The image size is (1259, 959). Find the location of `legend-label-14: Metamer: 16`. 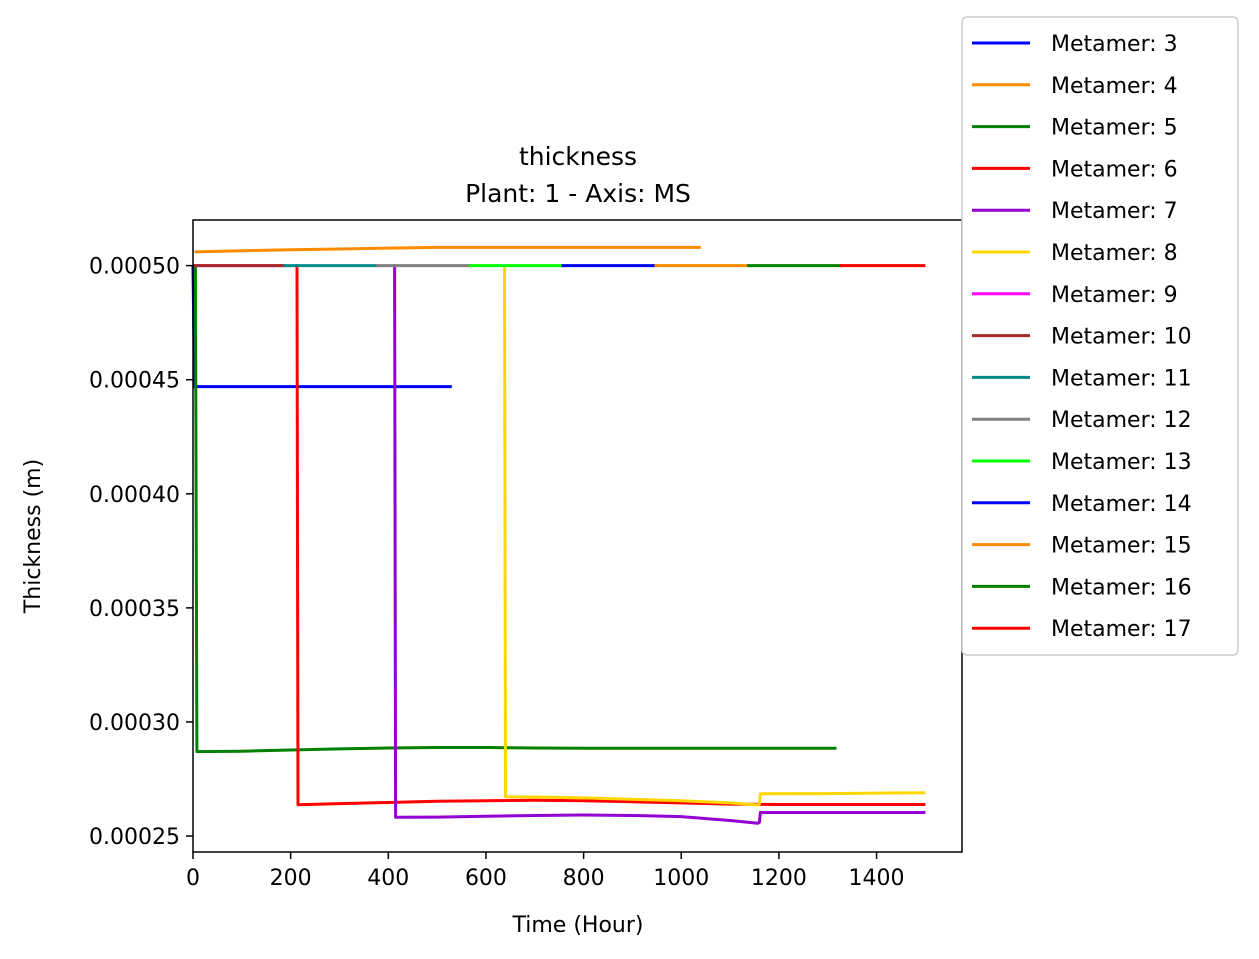

legend-label-14: Metamer: 16 is located at coordinates (1121, 587).